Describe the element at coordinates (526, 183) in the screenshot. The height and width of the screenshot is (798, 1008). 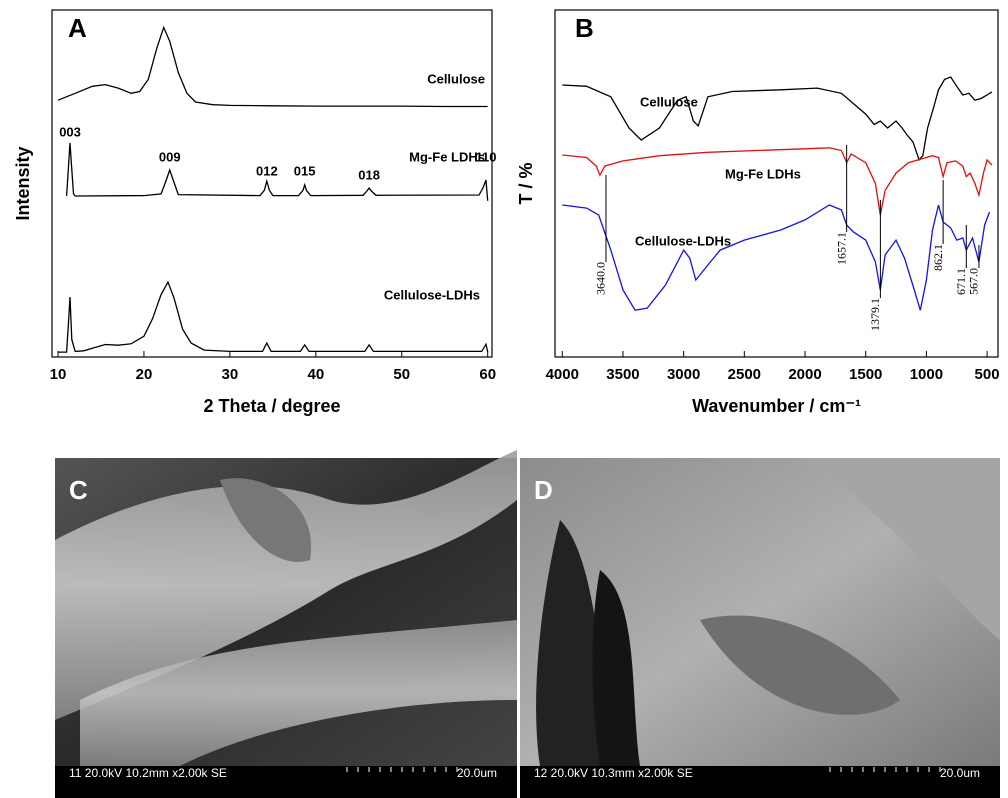
I see `y-axis-label: T / %` at that location.